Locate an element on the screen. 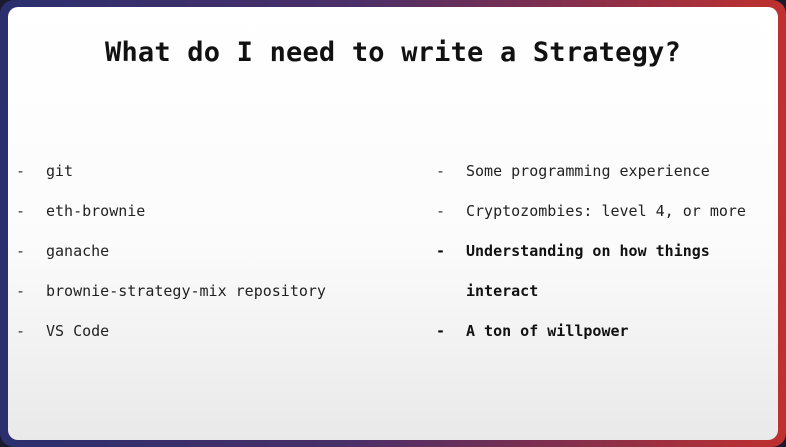 The image size is (786, 447). list-item-text: Understanding on how things interact is located at coordinates (588, 271).